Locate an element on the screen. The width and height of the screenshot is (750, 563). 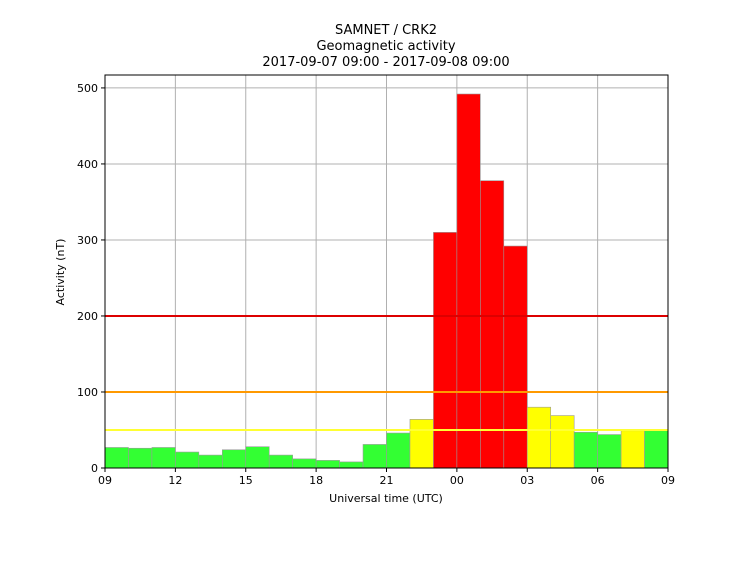
y-tick-label-4: 400 is located at coordinates (87, 164).